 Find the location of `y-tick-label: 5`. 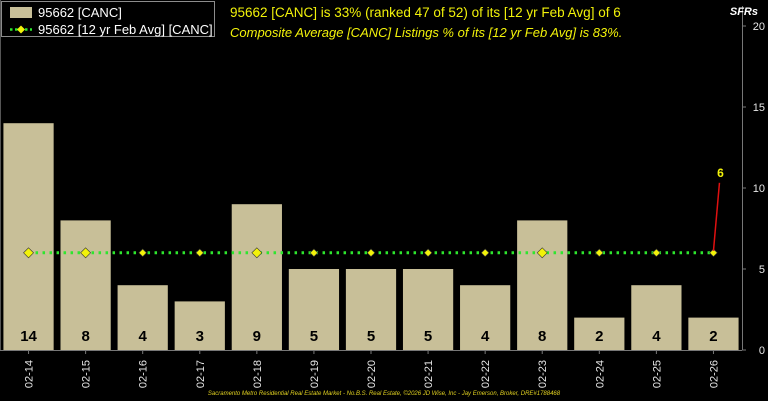

y-tick-label: 5 is located at coordinates (762, 270).